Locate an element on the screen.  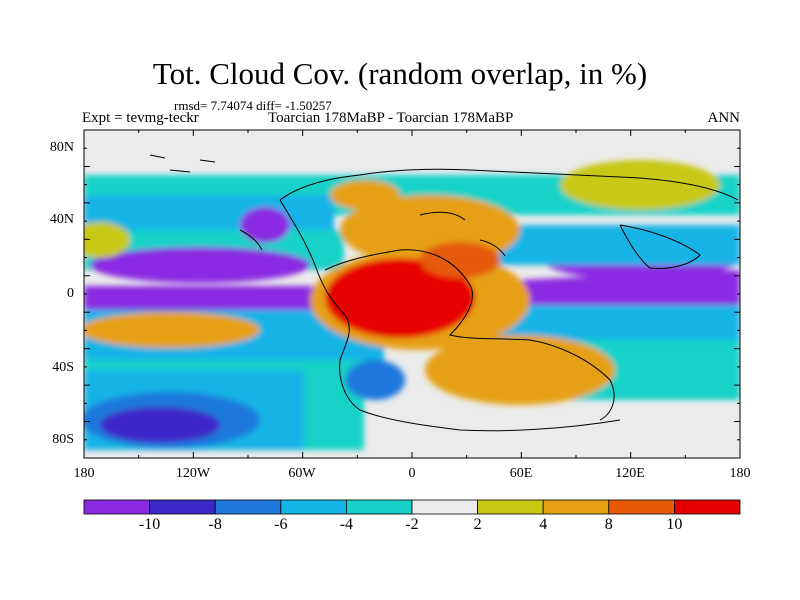
lon-tick-label: 0 is located at coordinates (412, 473).